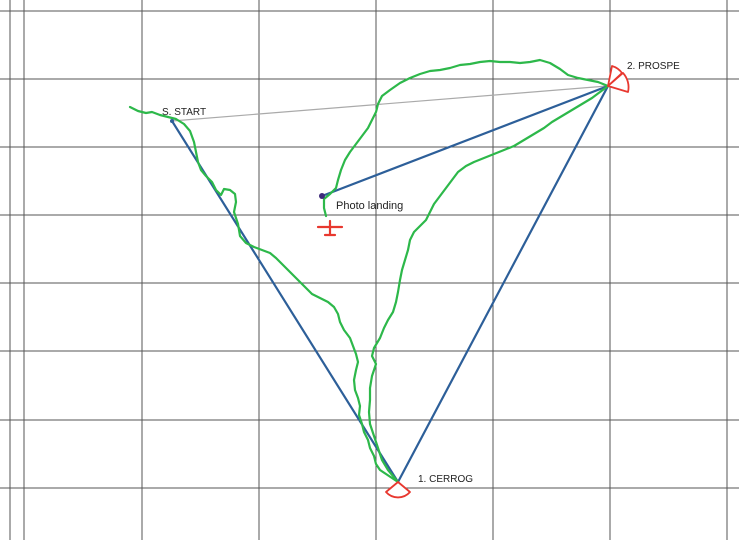 The image size is (739, 540). What do you see at coordinates (445, 479) in the screenshot?
I see `turnpoint-1-label: 1. CERROG` at bounding box center [445, 479].